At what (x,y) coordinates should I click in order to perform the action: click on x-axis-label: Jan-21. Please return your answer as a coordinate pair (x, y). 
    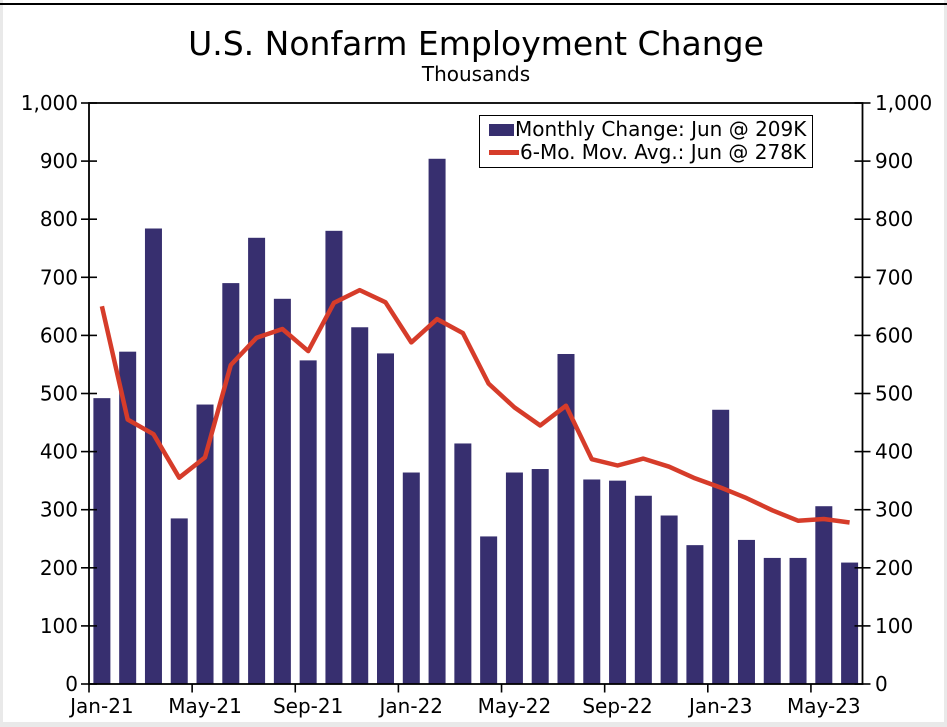
    Looking at the image, I should click on (101, 706).